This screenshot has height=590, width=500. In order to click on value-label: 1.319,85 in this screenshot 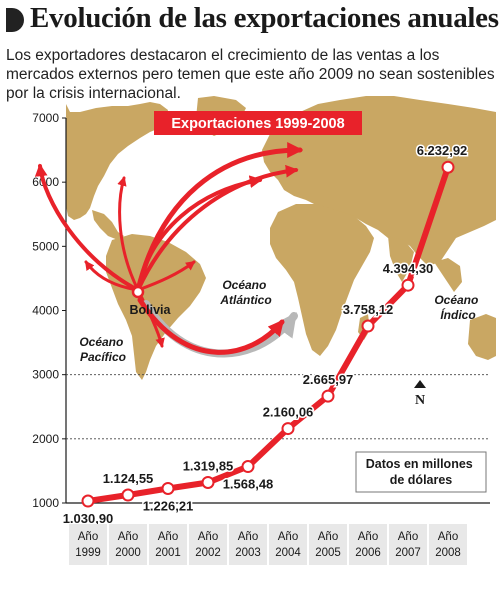, I will do `click(208, 465)`.